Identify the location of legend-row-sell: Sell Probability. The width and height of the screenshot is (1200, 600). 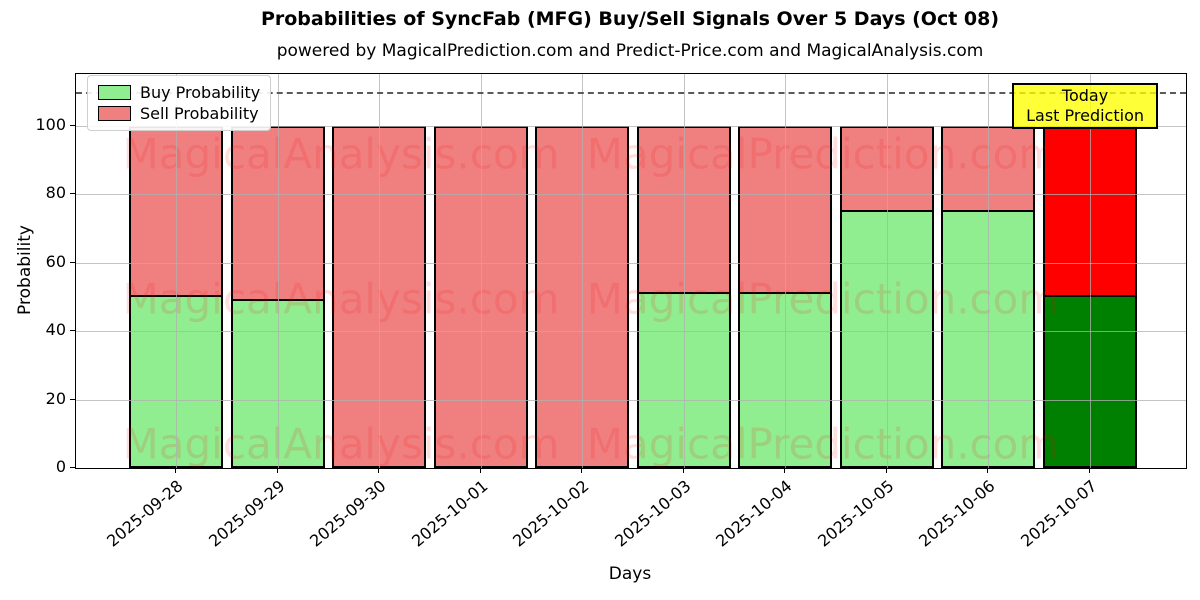
(179, 113).